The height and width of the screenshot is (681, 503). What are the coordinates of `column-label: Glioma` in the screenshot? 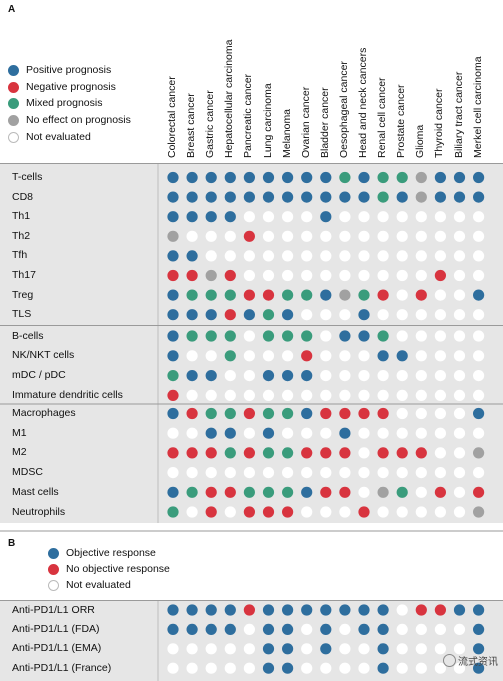 It's located at (420, 141).